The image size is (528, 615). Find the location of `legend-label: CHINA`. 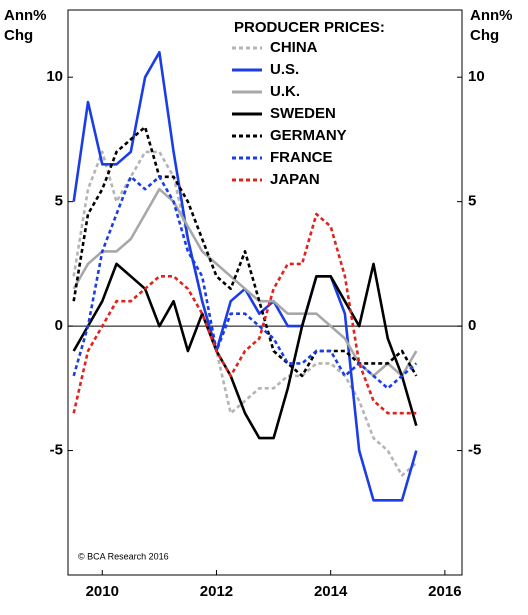

legend-label: CHINA is located at coordinates (294, 47).